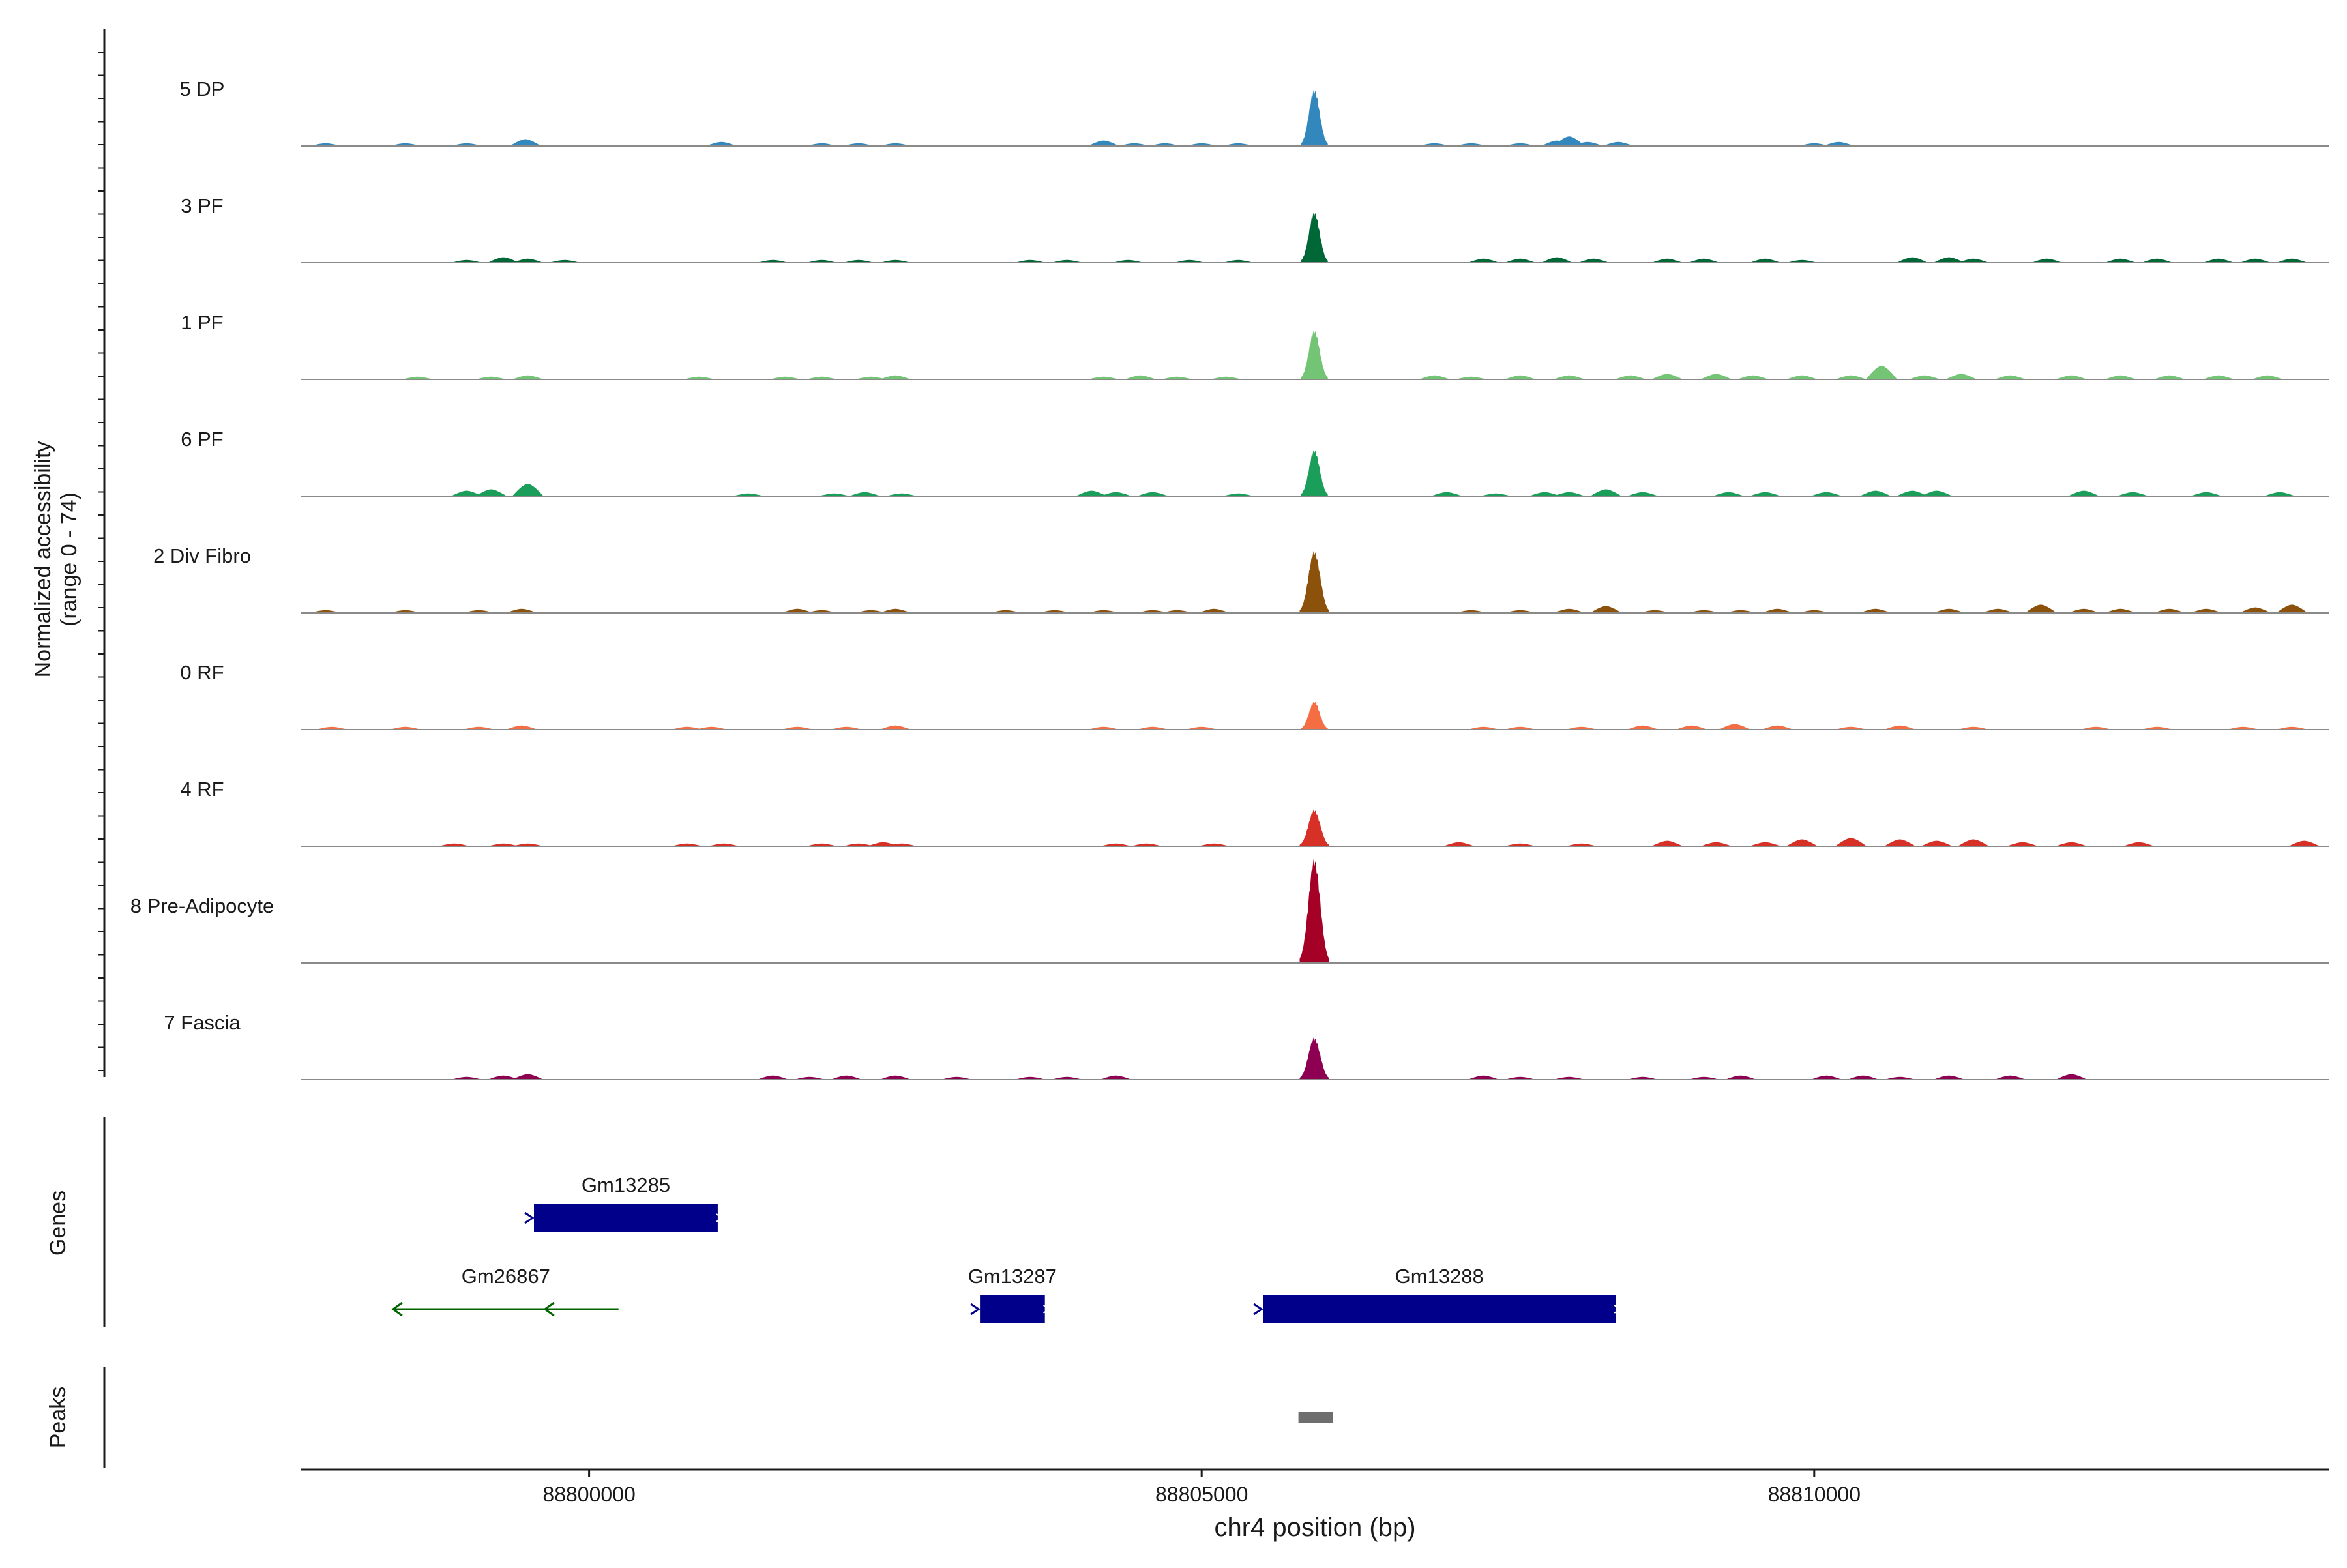  What do you see at coordinates (1255, 228) in the screenshot?
I see `track-3-pf: 3 PF` at bounding box center [1255, 228].